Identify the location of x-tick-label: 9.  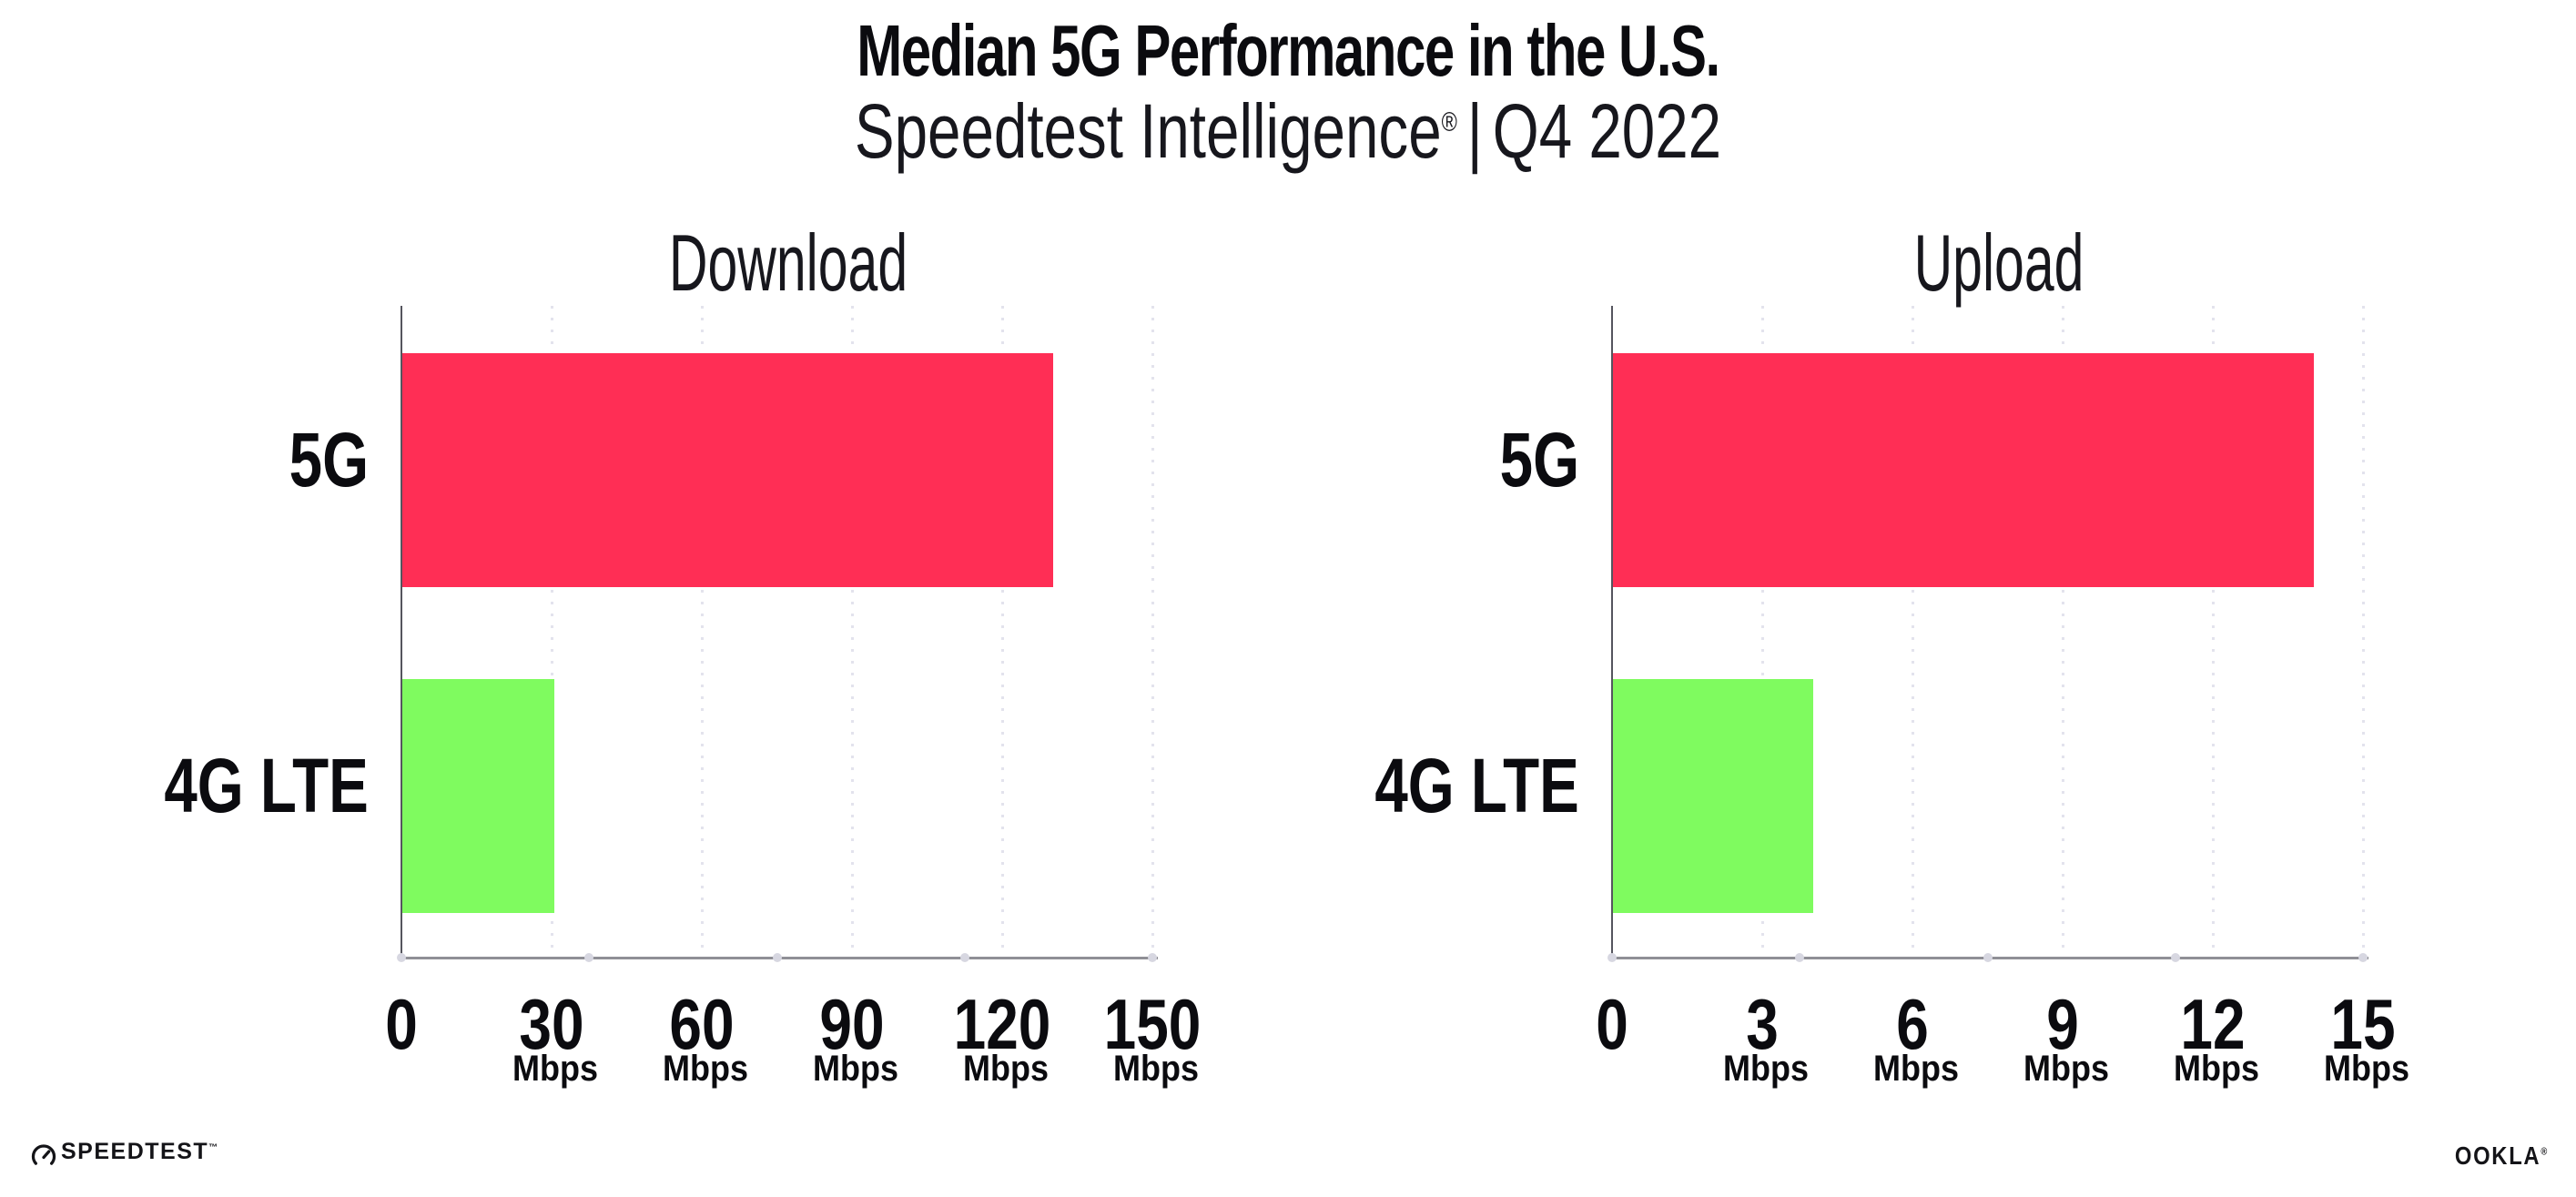
(2062, 1024).